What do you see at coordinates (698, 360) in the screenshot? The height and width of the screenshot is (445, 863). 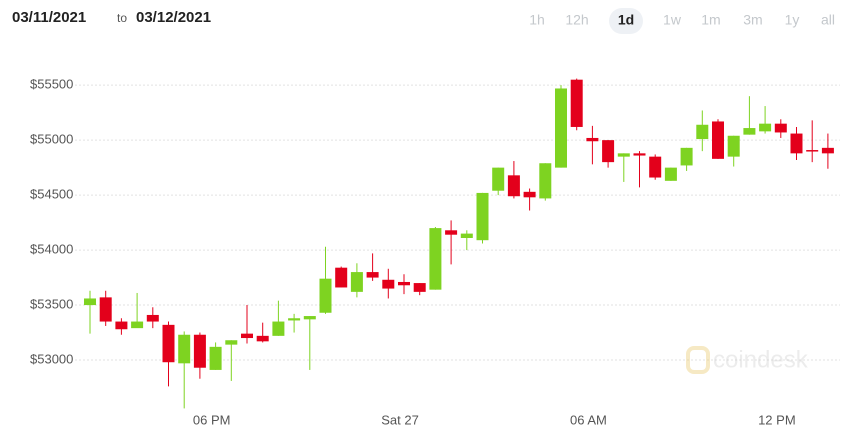 I see `watermark-logo` at bounding box center [698, 360].